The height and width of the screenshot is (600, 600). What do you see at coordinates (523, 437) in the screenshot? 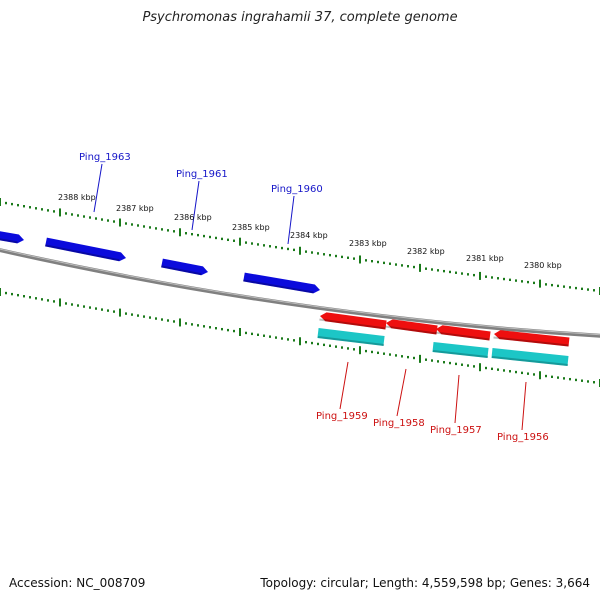
I see `gene-label-ping-1956: Ping_1956` at bounding box center [523, 437].